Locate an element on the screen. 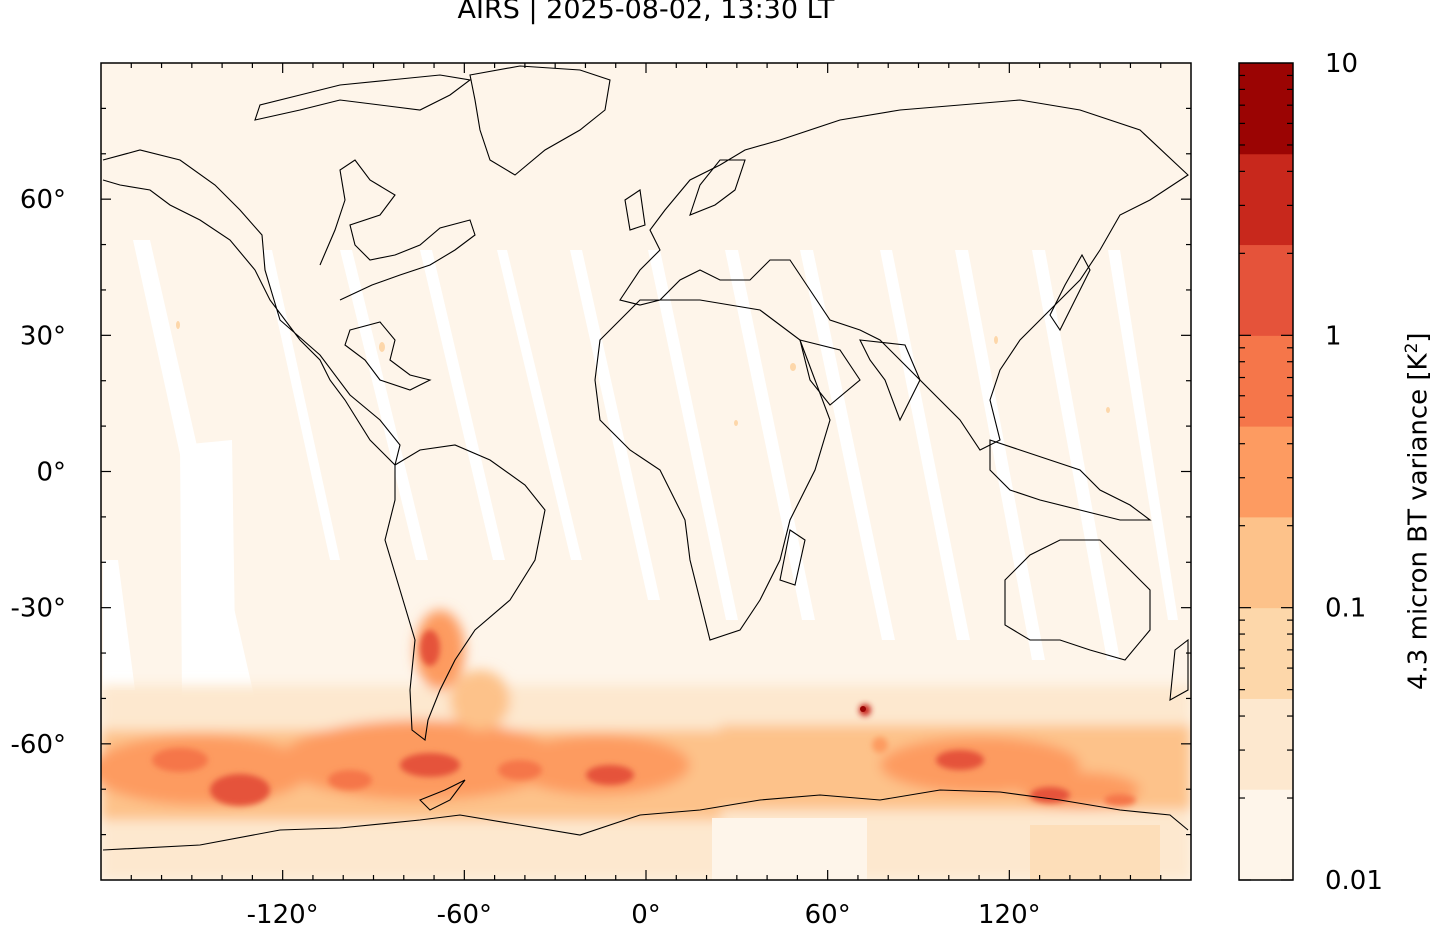 The image size is (1442, 930). colorbar: 10 1 0.1 0.01 is located at coordinates (1310, 472).